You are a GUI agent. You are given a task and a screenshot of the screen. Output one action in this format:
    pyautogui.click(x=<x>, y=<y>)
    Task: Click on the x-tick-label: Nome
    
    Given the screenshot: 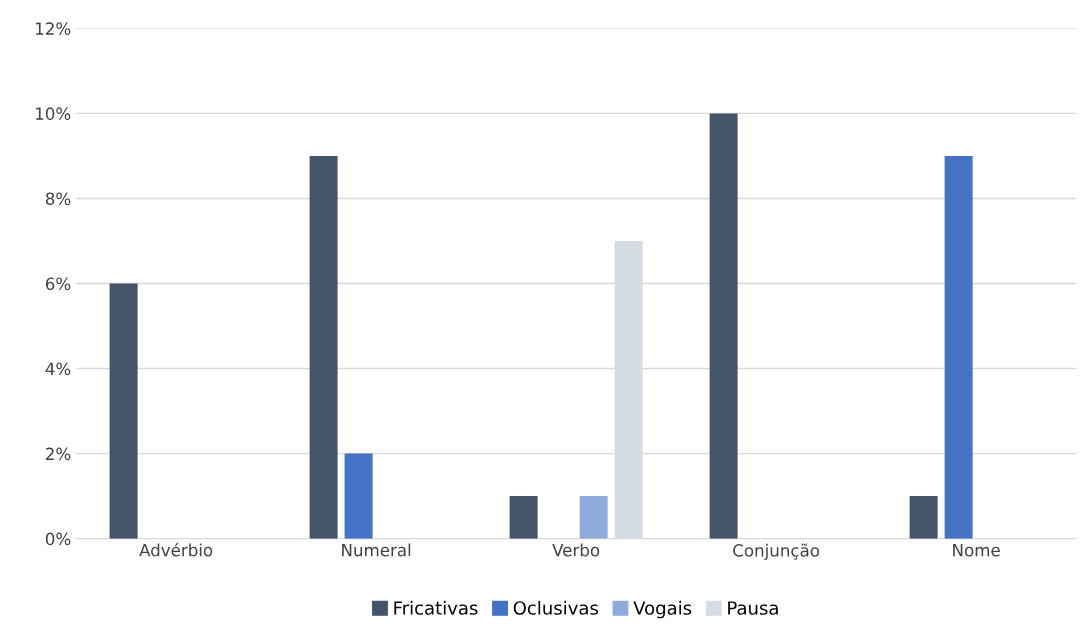 What is the action you would take?
    pyautogui.click(x=976, y=550)
    